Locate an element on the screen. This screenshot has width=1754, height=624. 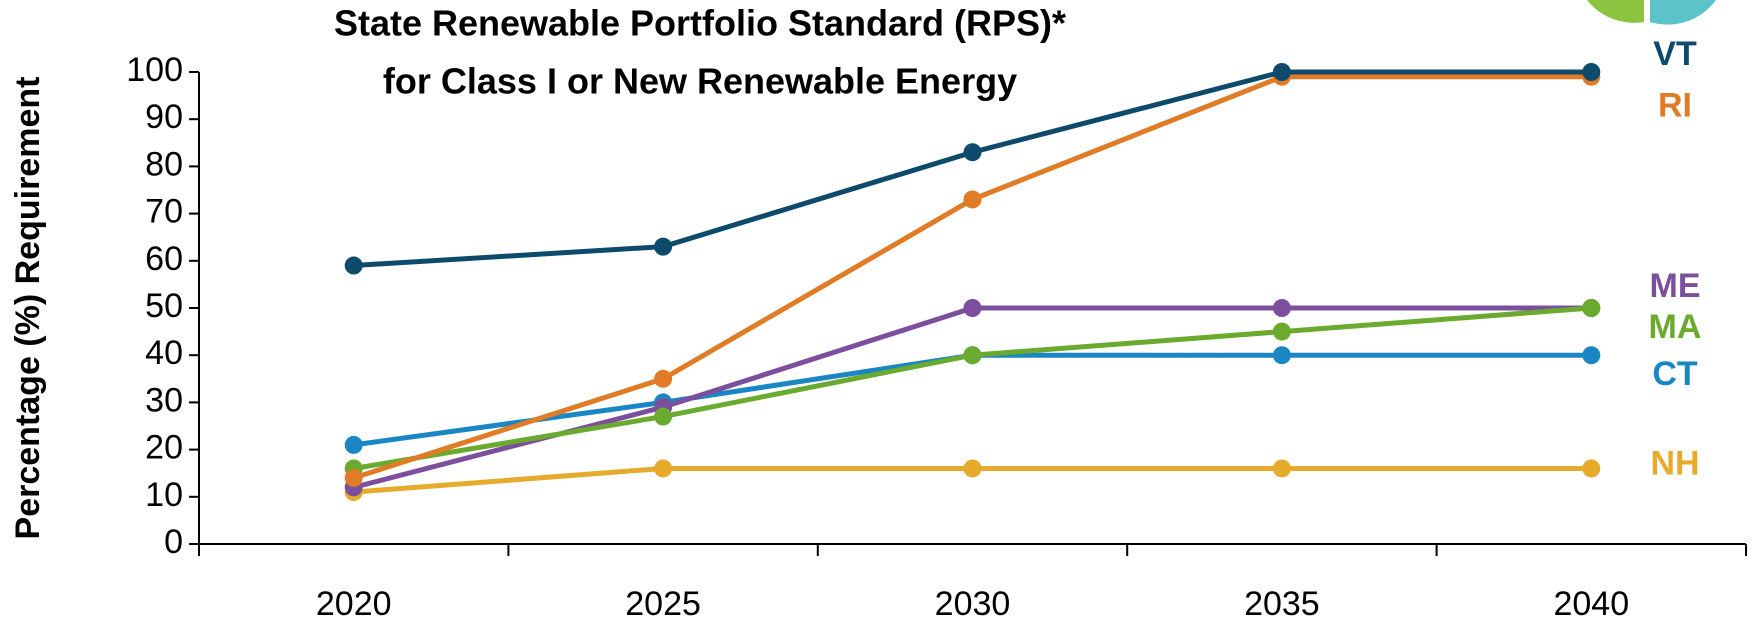
y-tick-label: 70 is located at coordinates (164, 212).